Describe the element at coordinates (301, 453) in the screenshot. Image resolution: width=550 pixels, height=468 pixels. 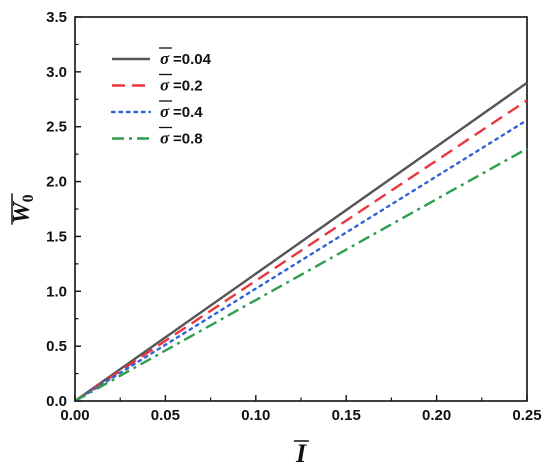
I see `x-axis-title: I` at that location.